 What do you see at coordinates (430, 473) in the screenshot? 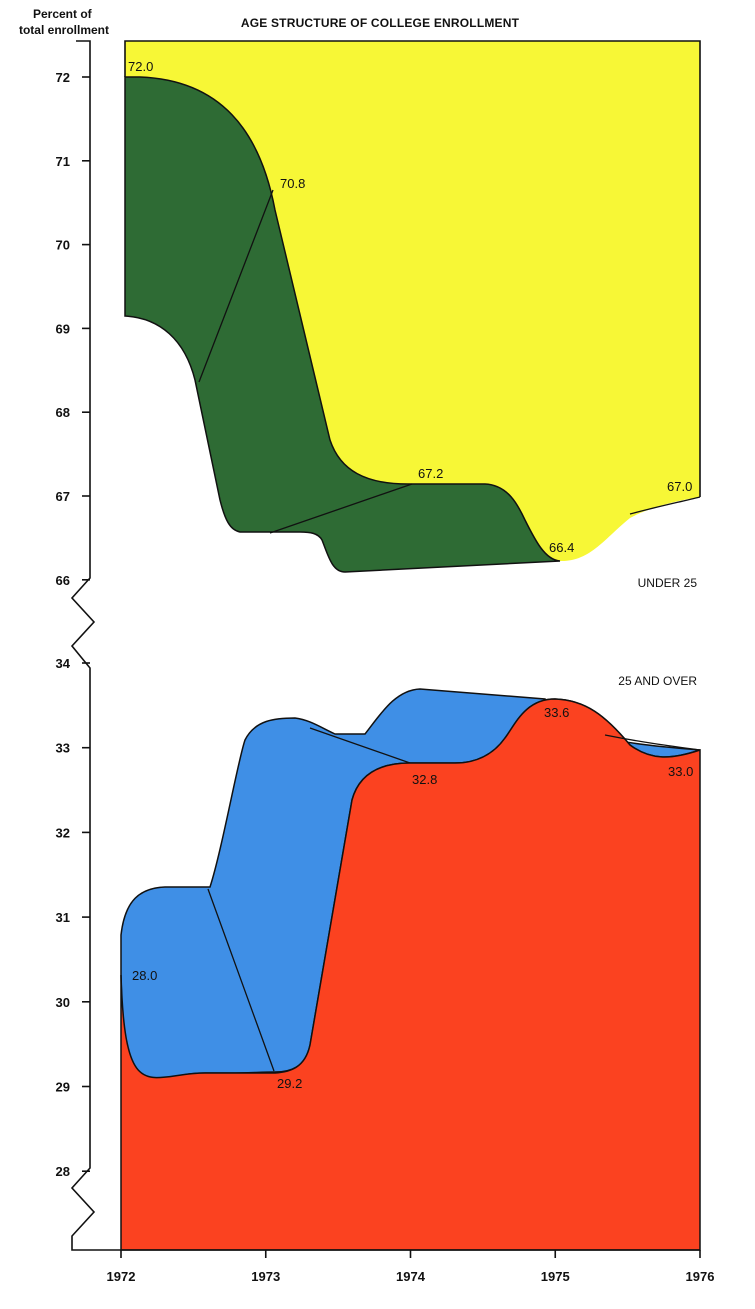
I see `data-label-under-25-1974: 67.2` at bounding box center [430, 473].